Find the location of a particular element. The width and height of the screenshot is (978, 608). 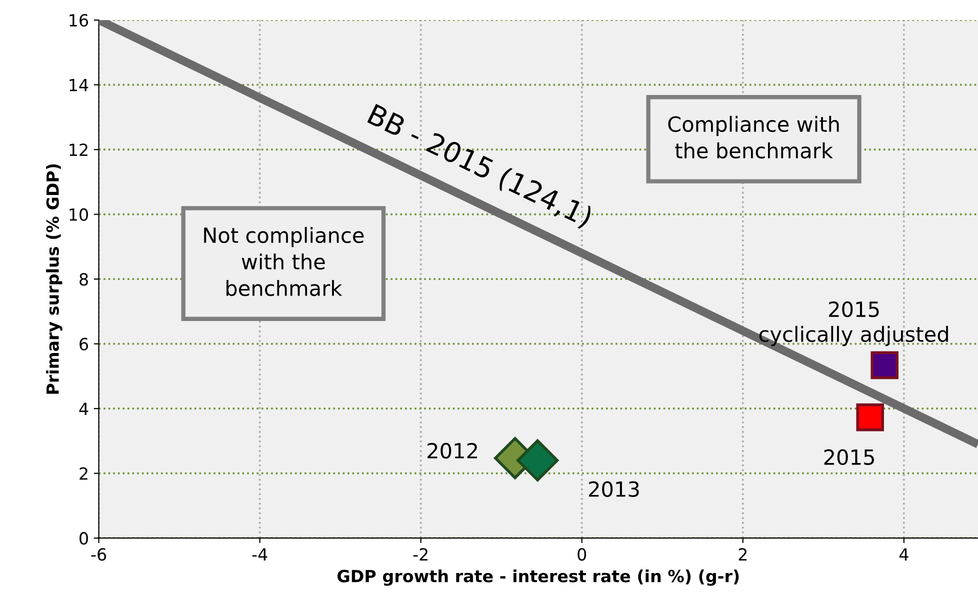

y-tick-label: 16 is located at coordinates (79, 20).